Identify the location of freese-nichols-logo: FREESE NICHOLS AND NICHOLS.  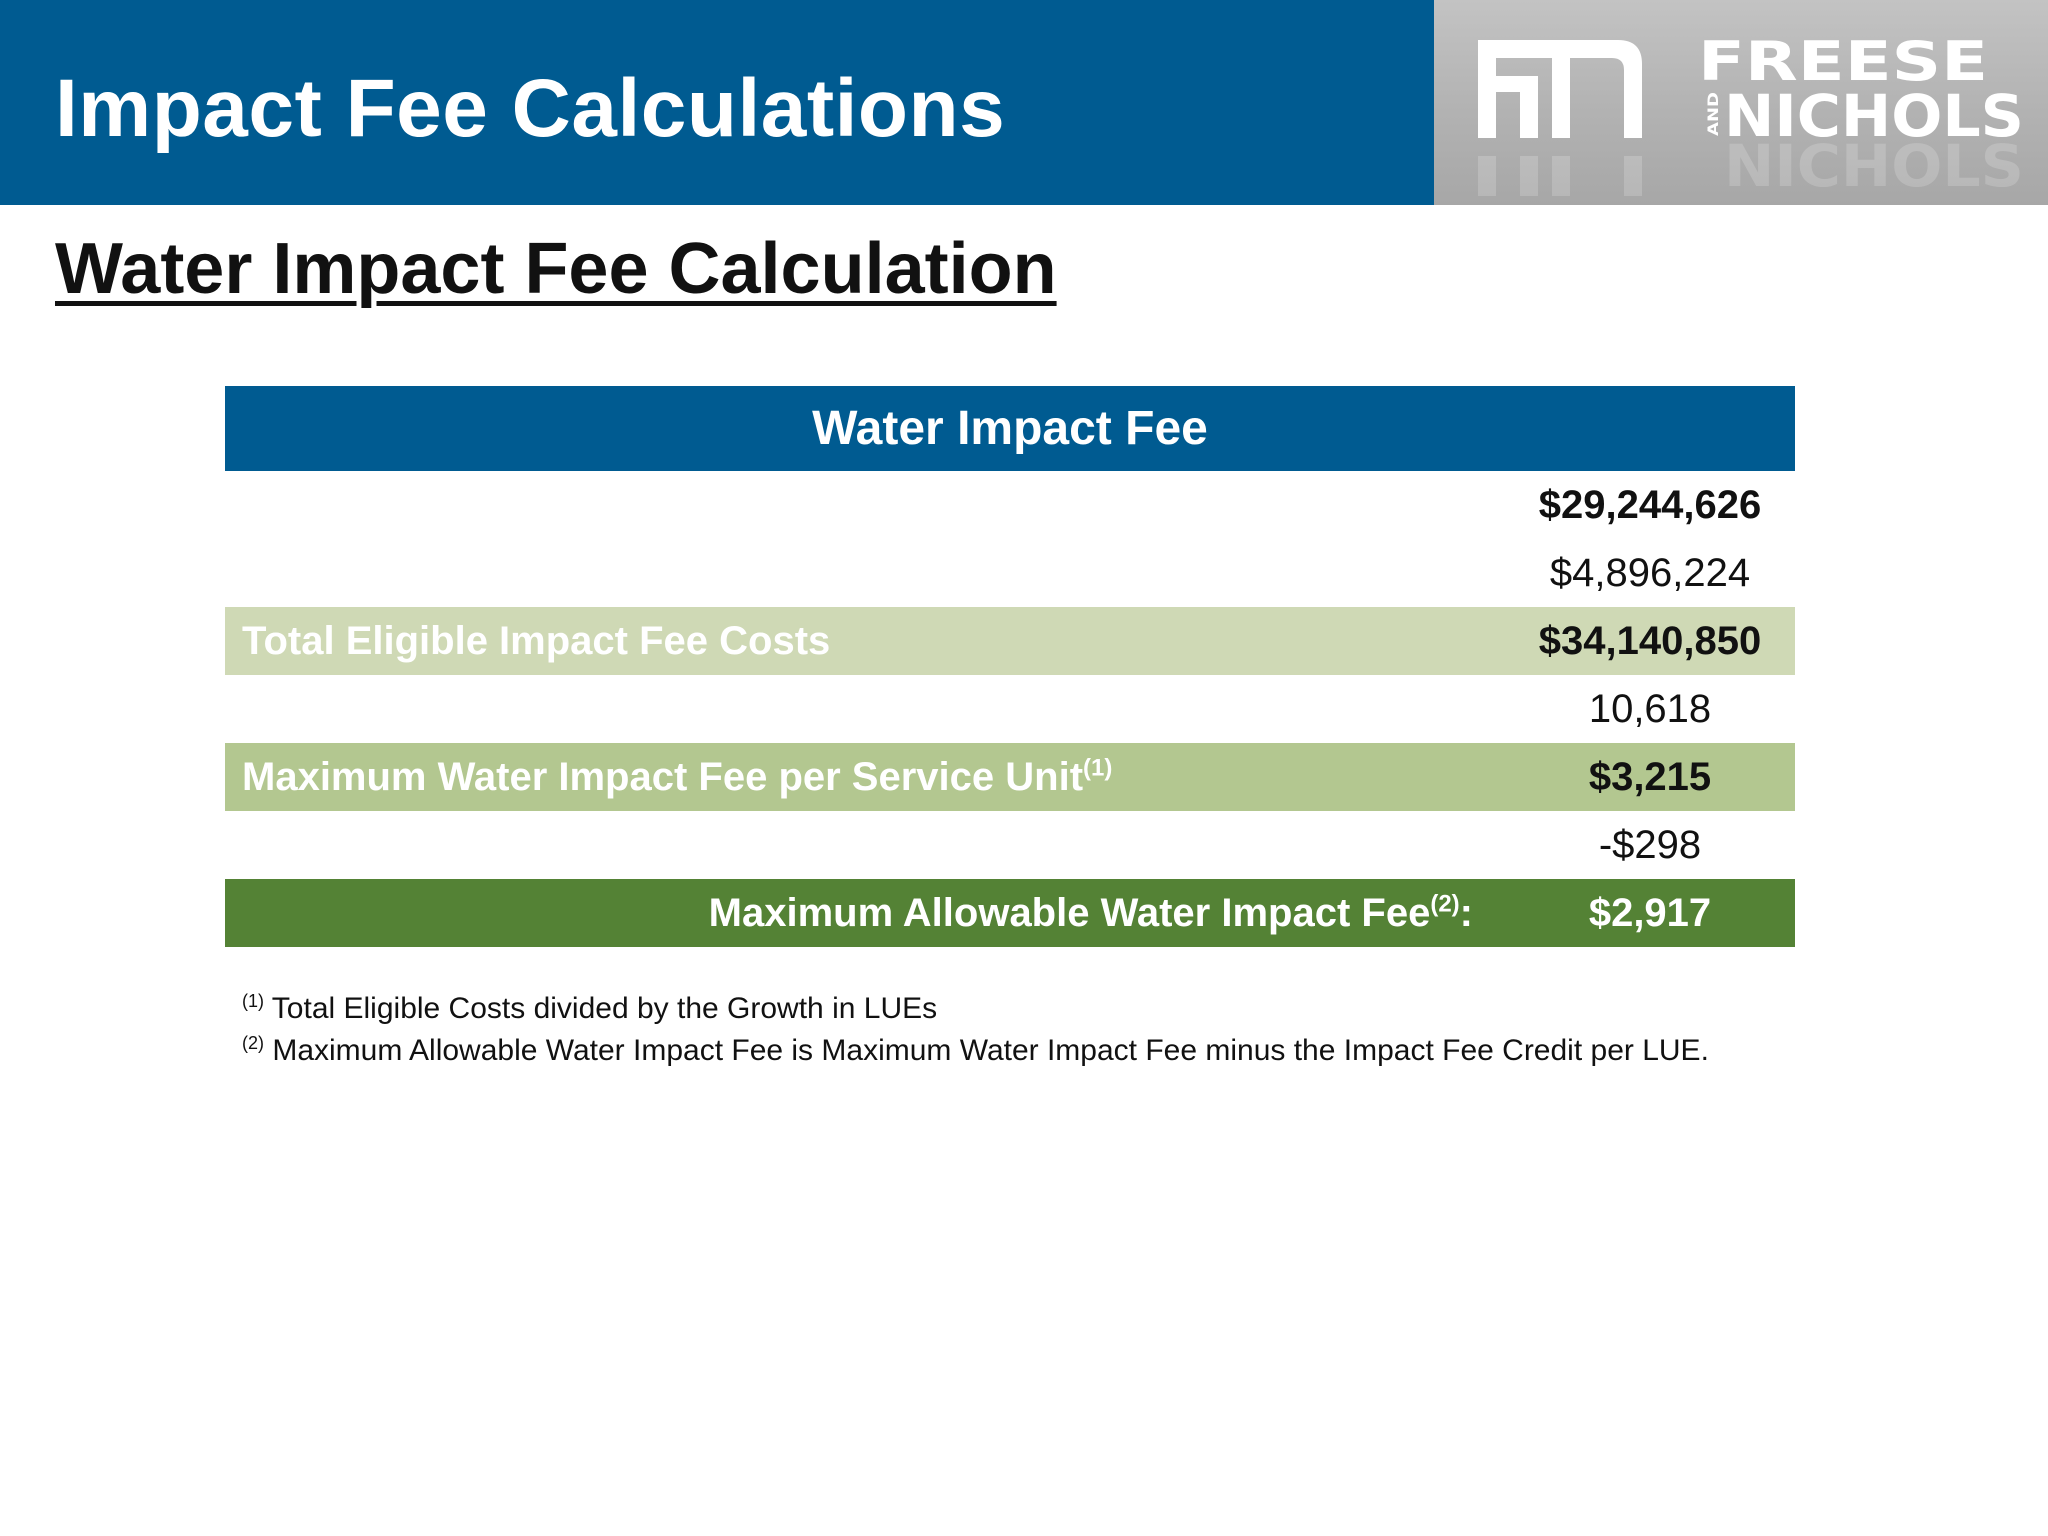
(1751, 115).